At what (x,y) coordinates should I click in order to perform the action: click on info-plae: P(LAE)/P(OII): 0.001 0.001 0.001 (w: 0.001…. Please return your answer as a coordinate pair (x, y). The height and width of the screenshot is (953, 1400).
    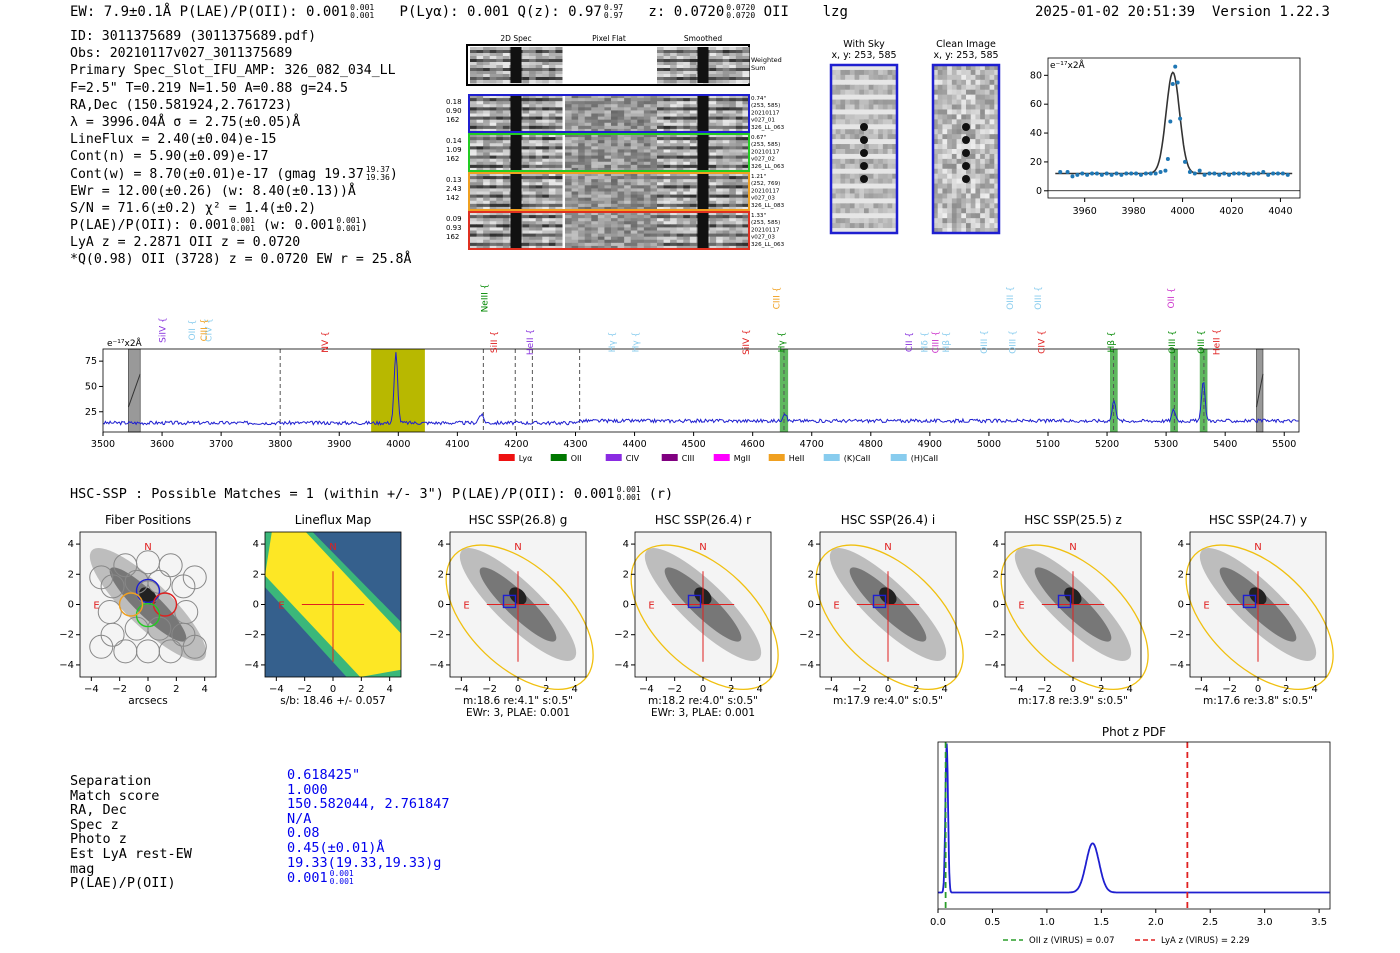
    Looking at the image, I should click on (219, 225).